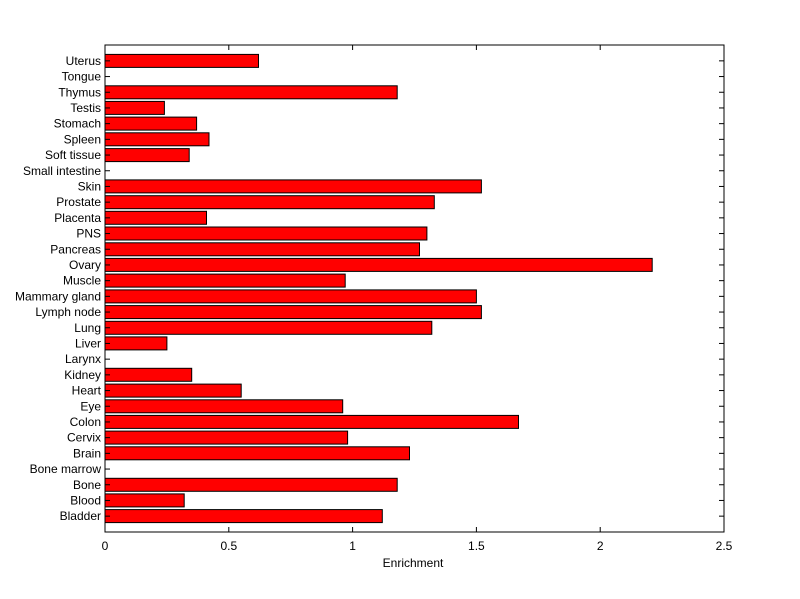 The width and height of the screenshot is (800, 599). Describe the element at coordinates (724, 546) in the screenshot. I see `x-tick-label: 2.5` at that location.